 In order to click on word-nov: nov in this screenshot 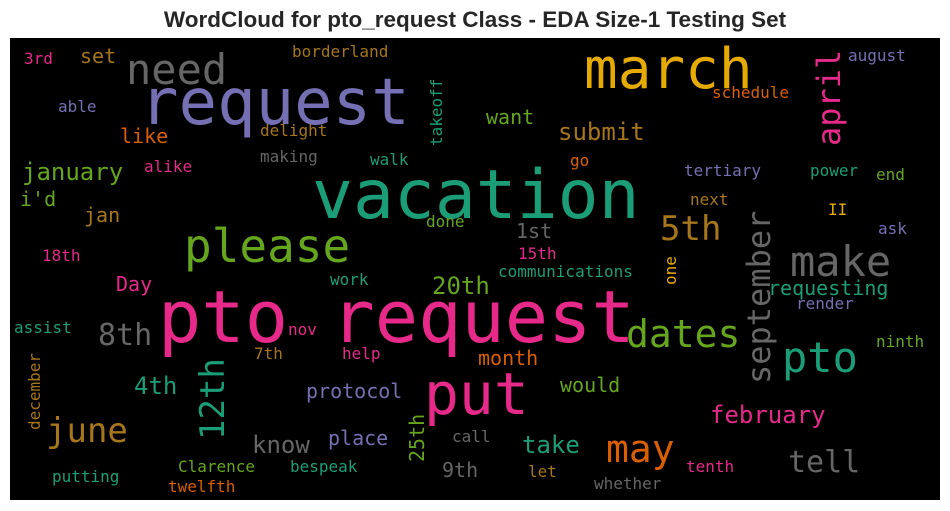, I will do `click(302, 329)`.